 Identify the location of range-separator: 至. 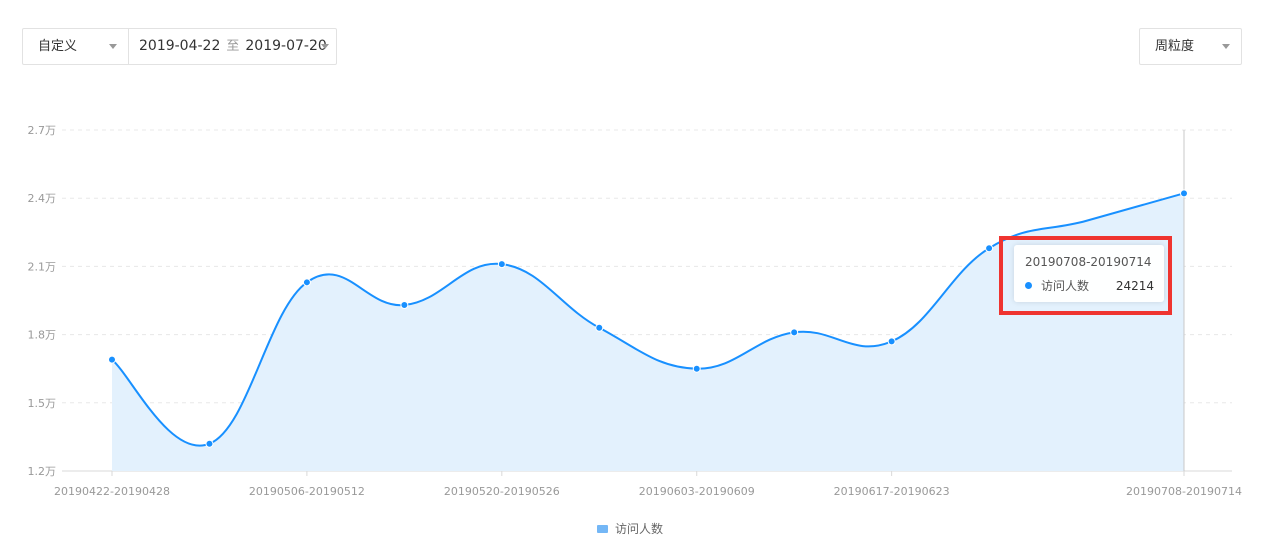
(233, 46).